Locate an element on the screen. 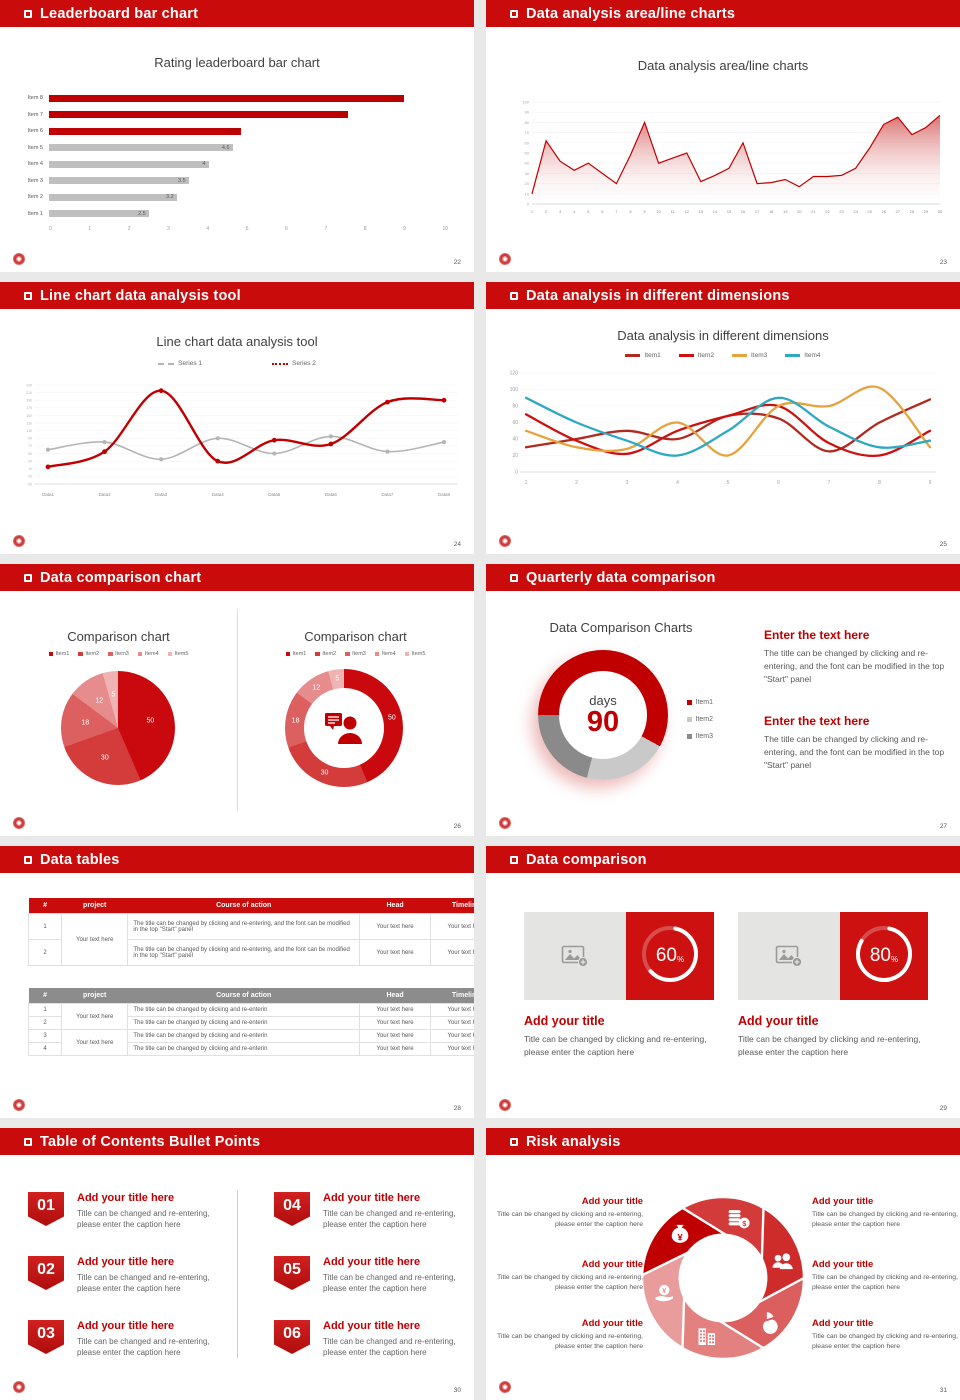 The height and width of the screenshot is (1400, 960). toc-number-badge: 05 is located at coordinates (292, 1273).